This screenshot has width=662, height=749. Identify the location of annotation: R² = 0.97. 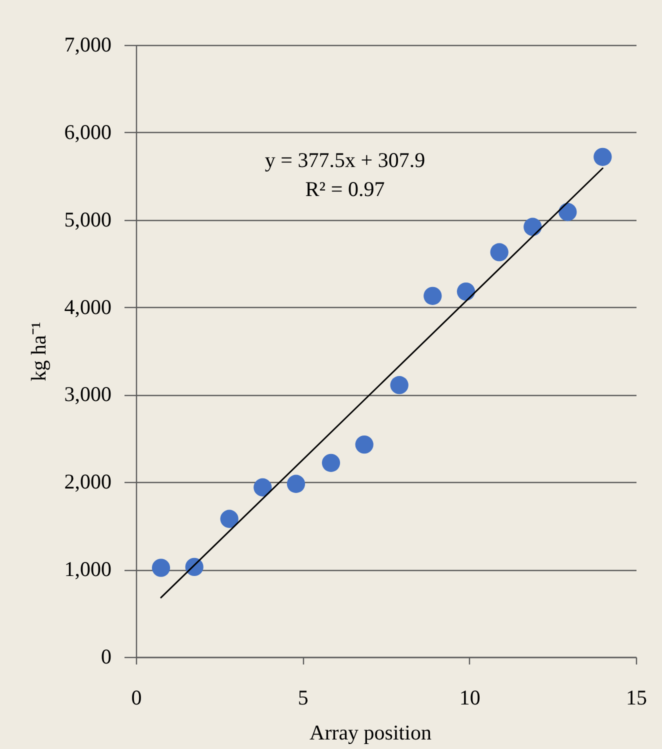
(345, 189).